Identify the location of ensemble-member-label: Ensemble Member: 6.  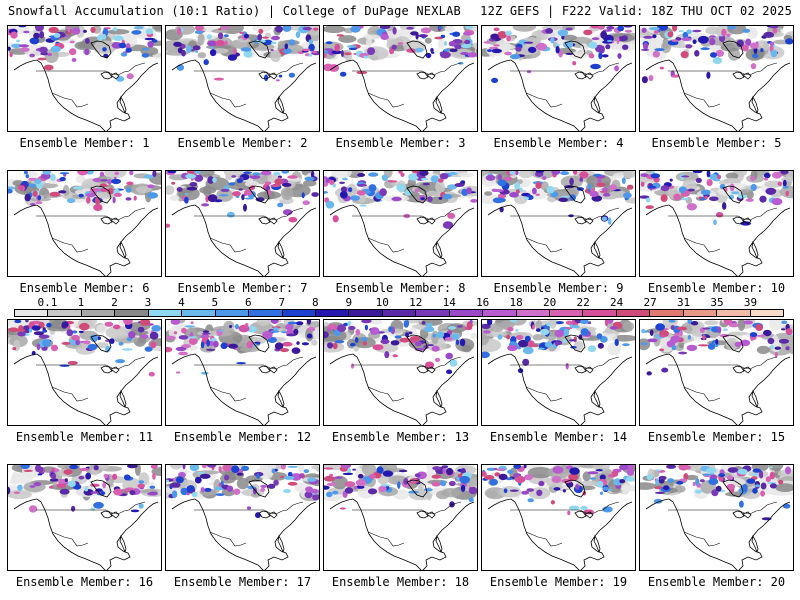
(84, 288).